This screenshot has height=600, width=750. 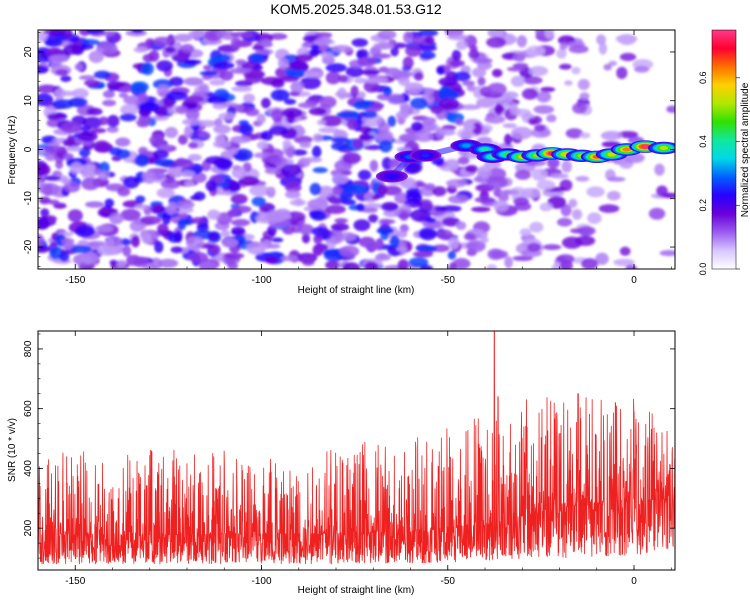 What do you see at coordinates (391, 176) in the screenshot?
I see `signal-point` at bounding box center [391, 176].